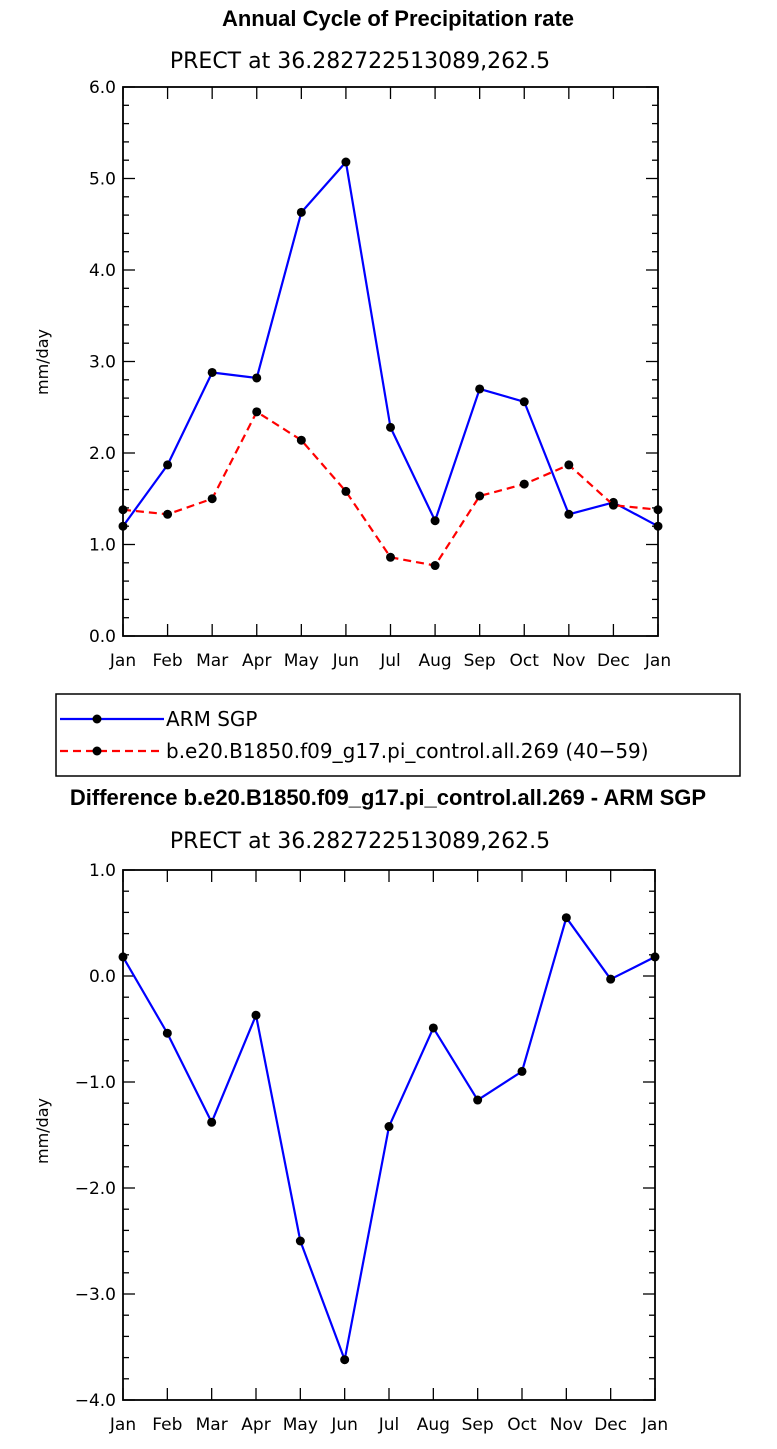 This screenshot has height=1449, width=777. Describe the element at coordinates (95, 1295) in the screenshot. I see `chart2-ytick-label: −3.0` at that location.